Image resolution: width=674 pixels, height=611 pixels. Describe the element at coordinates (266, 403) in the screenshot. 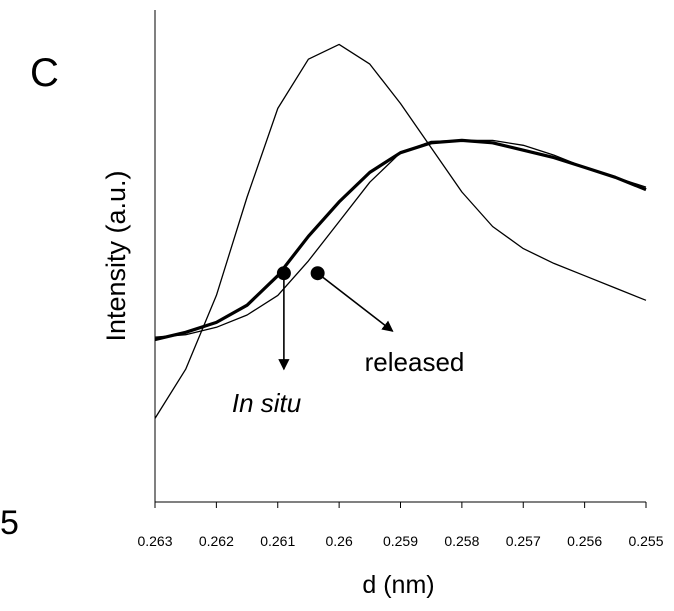

I see `annotation-label: In situ` at that location.